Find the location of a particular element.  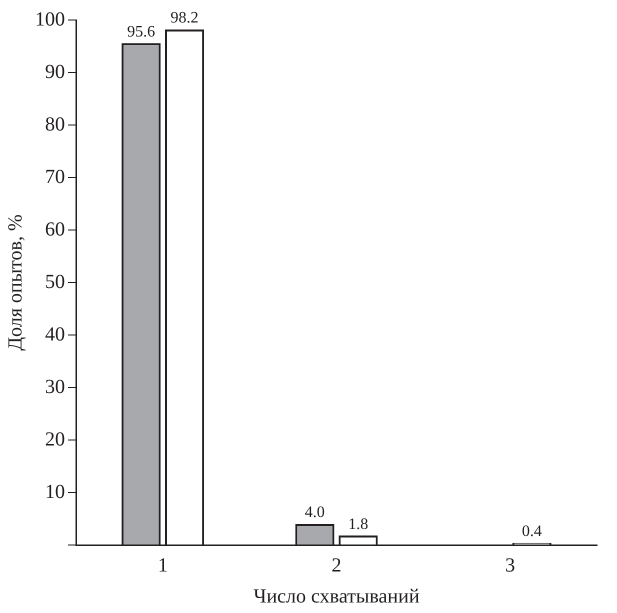

y-tick-label: 80 is located at coordinates (55, 124).